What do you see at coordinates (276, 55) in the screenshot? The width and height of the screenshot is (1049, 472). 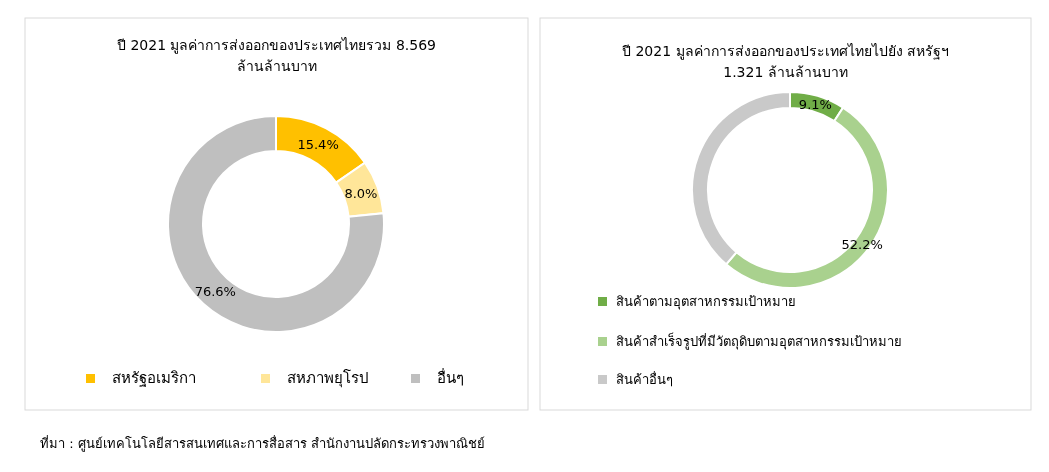 I see `chart-title: ปี 2021 มูลค่าการส่งออกของประเทศไทยรวม 8.569 ล้านล้านบาท` at bounding box center [276, 55].